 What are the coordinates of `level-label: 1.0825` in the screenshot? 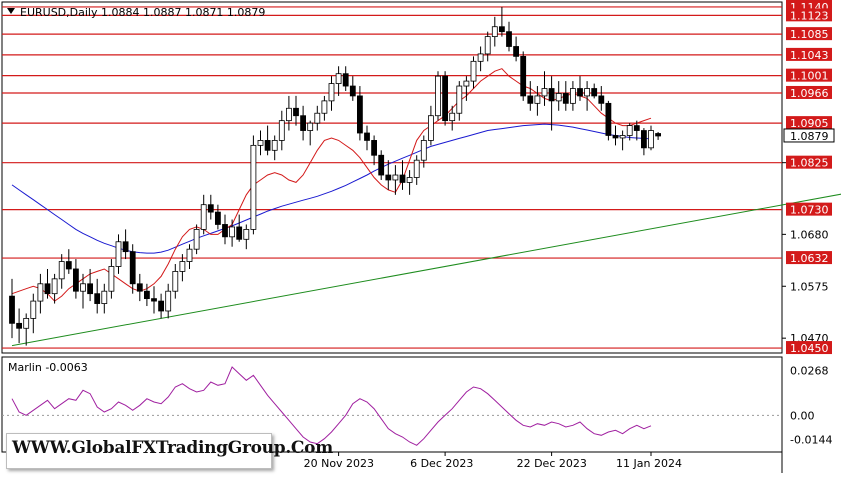 It's located at (809, 163).